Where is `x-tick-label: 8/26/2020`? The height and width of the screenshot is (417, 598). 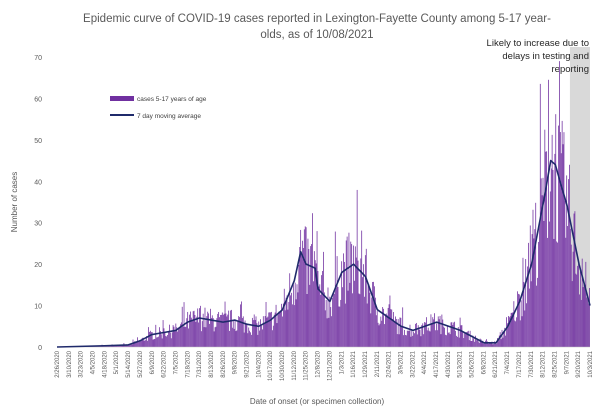
x-tick-label: 8/26/2020 is located at coordinates (224, 363).